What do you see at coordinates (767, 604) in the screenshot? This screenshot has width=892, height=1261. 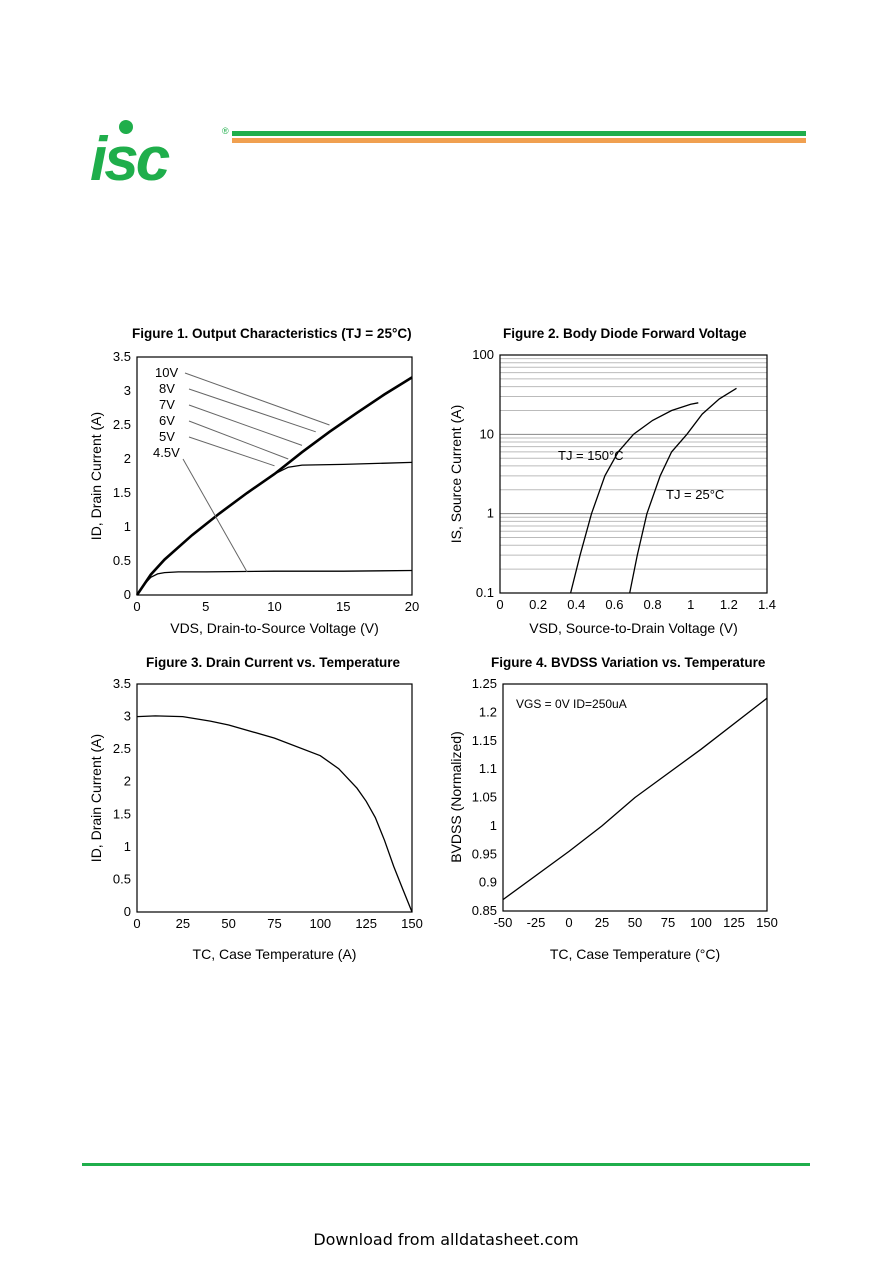 I see `fig2-x-tick-label: 1.4` at bounding box center [767, 604].